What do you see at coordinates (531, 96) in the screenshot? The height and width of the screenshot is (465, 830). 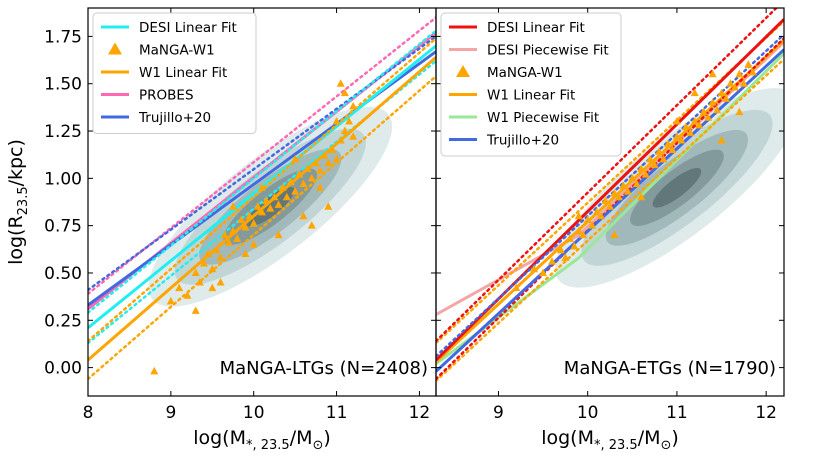 I see `legend-label-w1-linear-fit: W1 Linear Fit` at bounding box center [531, 96].